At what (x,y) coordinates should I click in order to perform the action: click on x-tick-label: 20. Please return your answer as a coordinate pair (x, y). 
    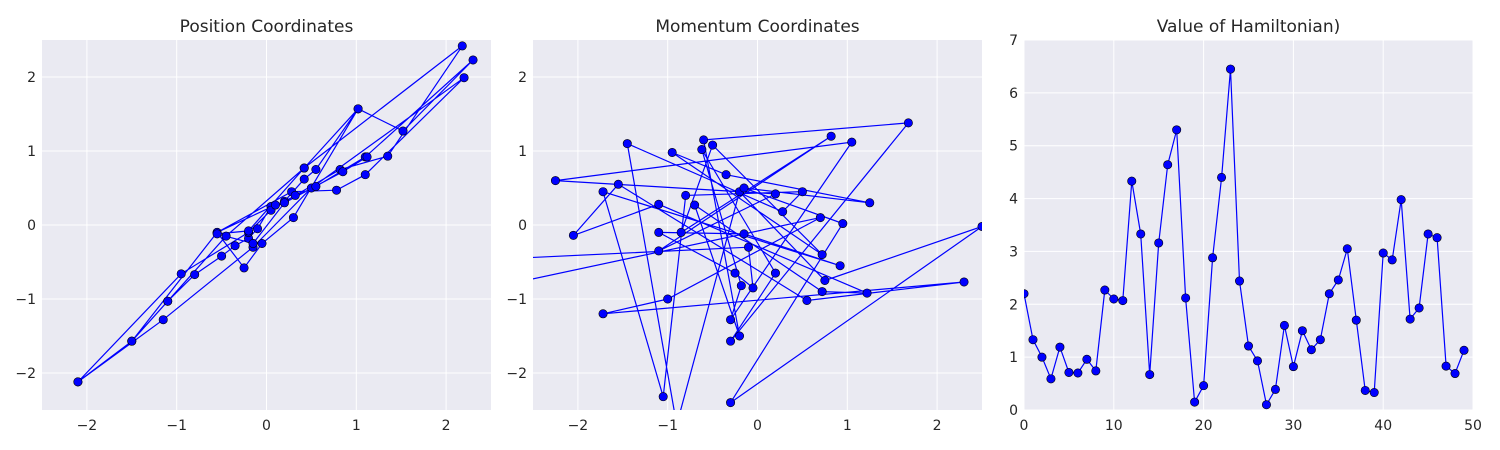
    Looking at the image, I should click on (1204, 426).